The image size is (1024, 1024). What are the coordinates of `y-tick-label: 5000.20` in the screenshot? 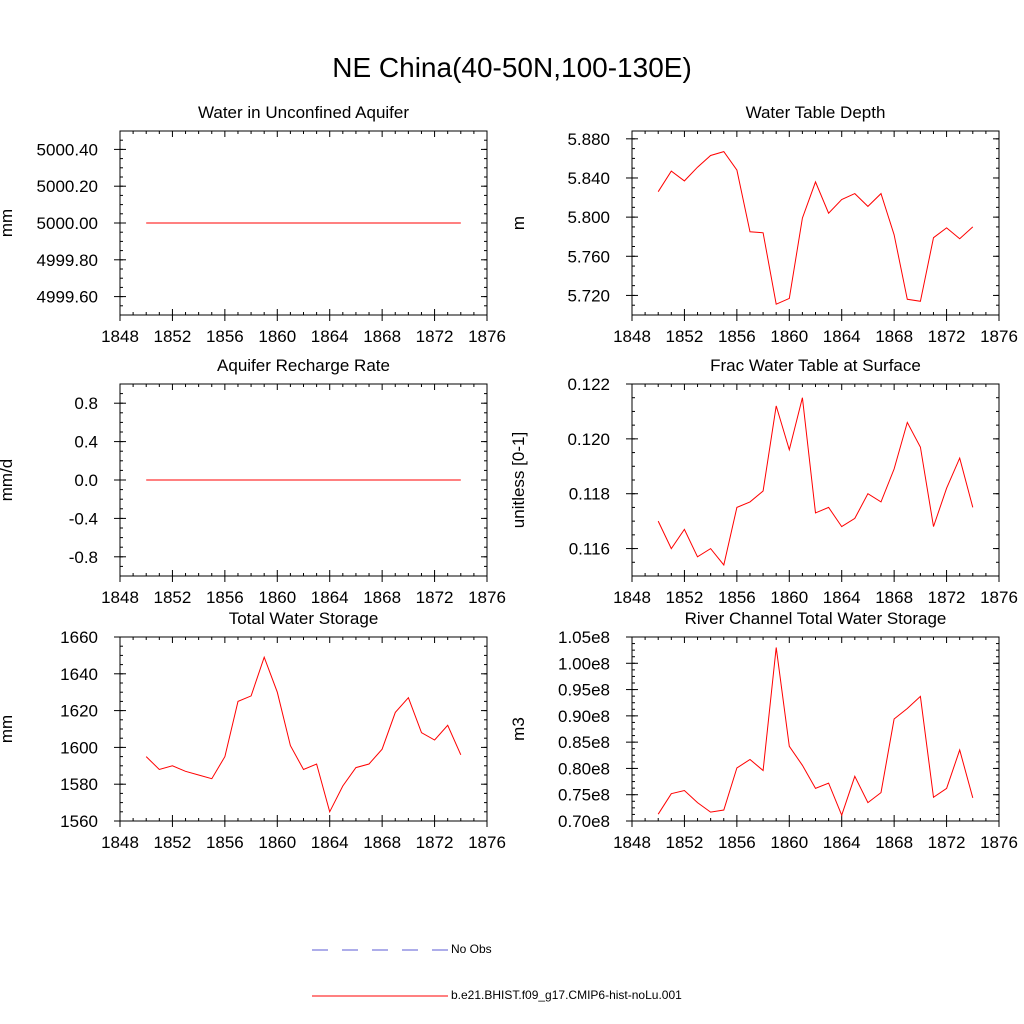 It's located at (67, 186).